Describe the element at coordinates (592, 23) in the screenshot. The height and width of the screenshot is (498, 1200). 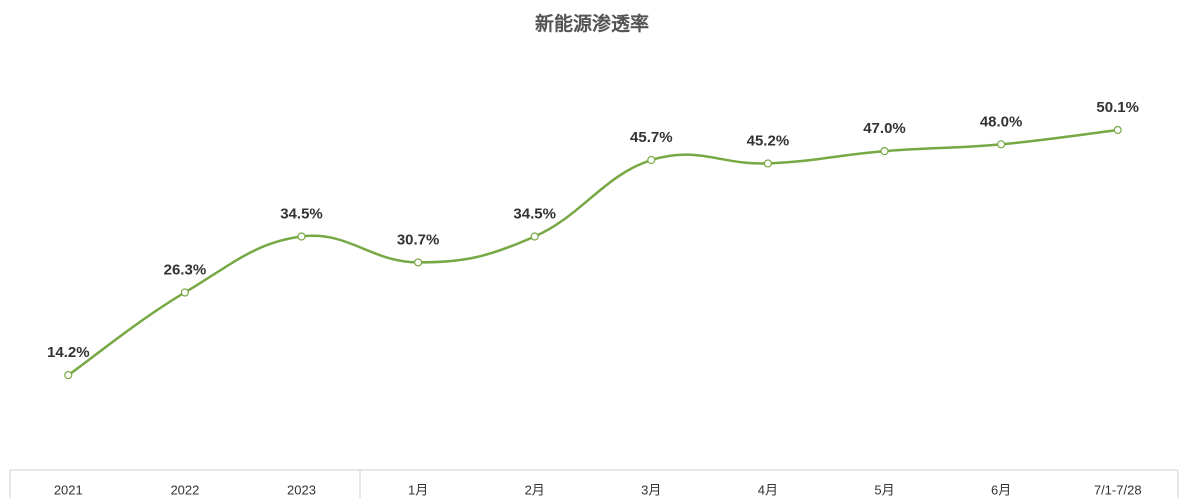
I see `chart-title: 新能源渗透率` at that location.